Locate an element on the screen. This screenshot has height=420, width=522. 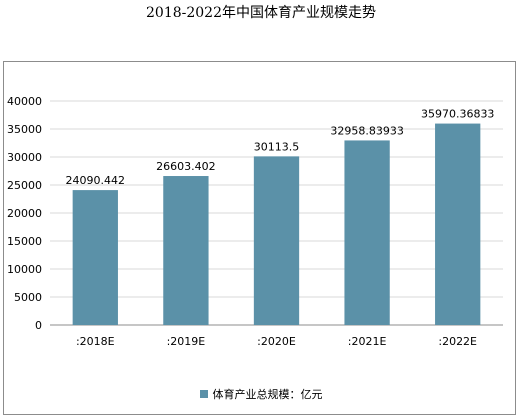
data-label: 30113.5 is located at coordinates (277, 146).